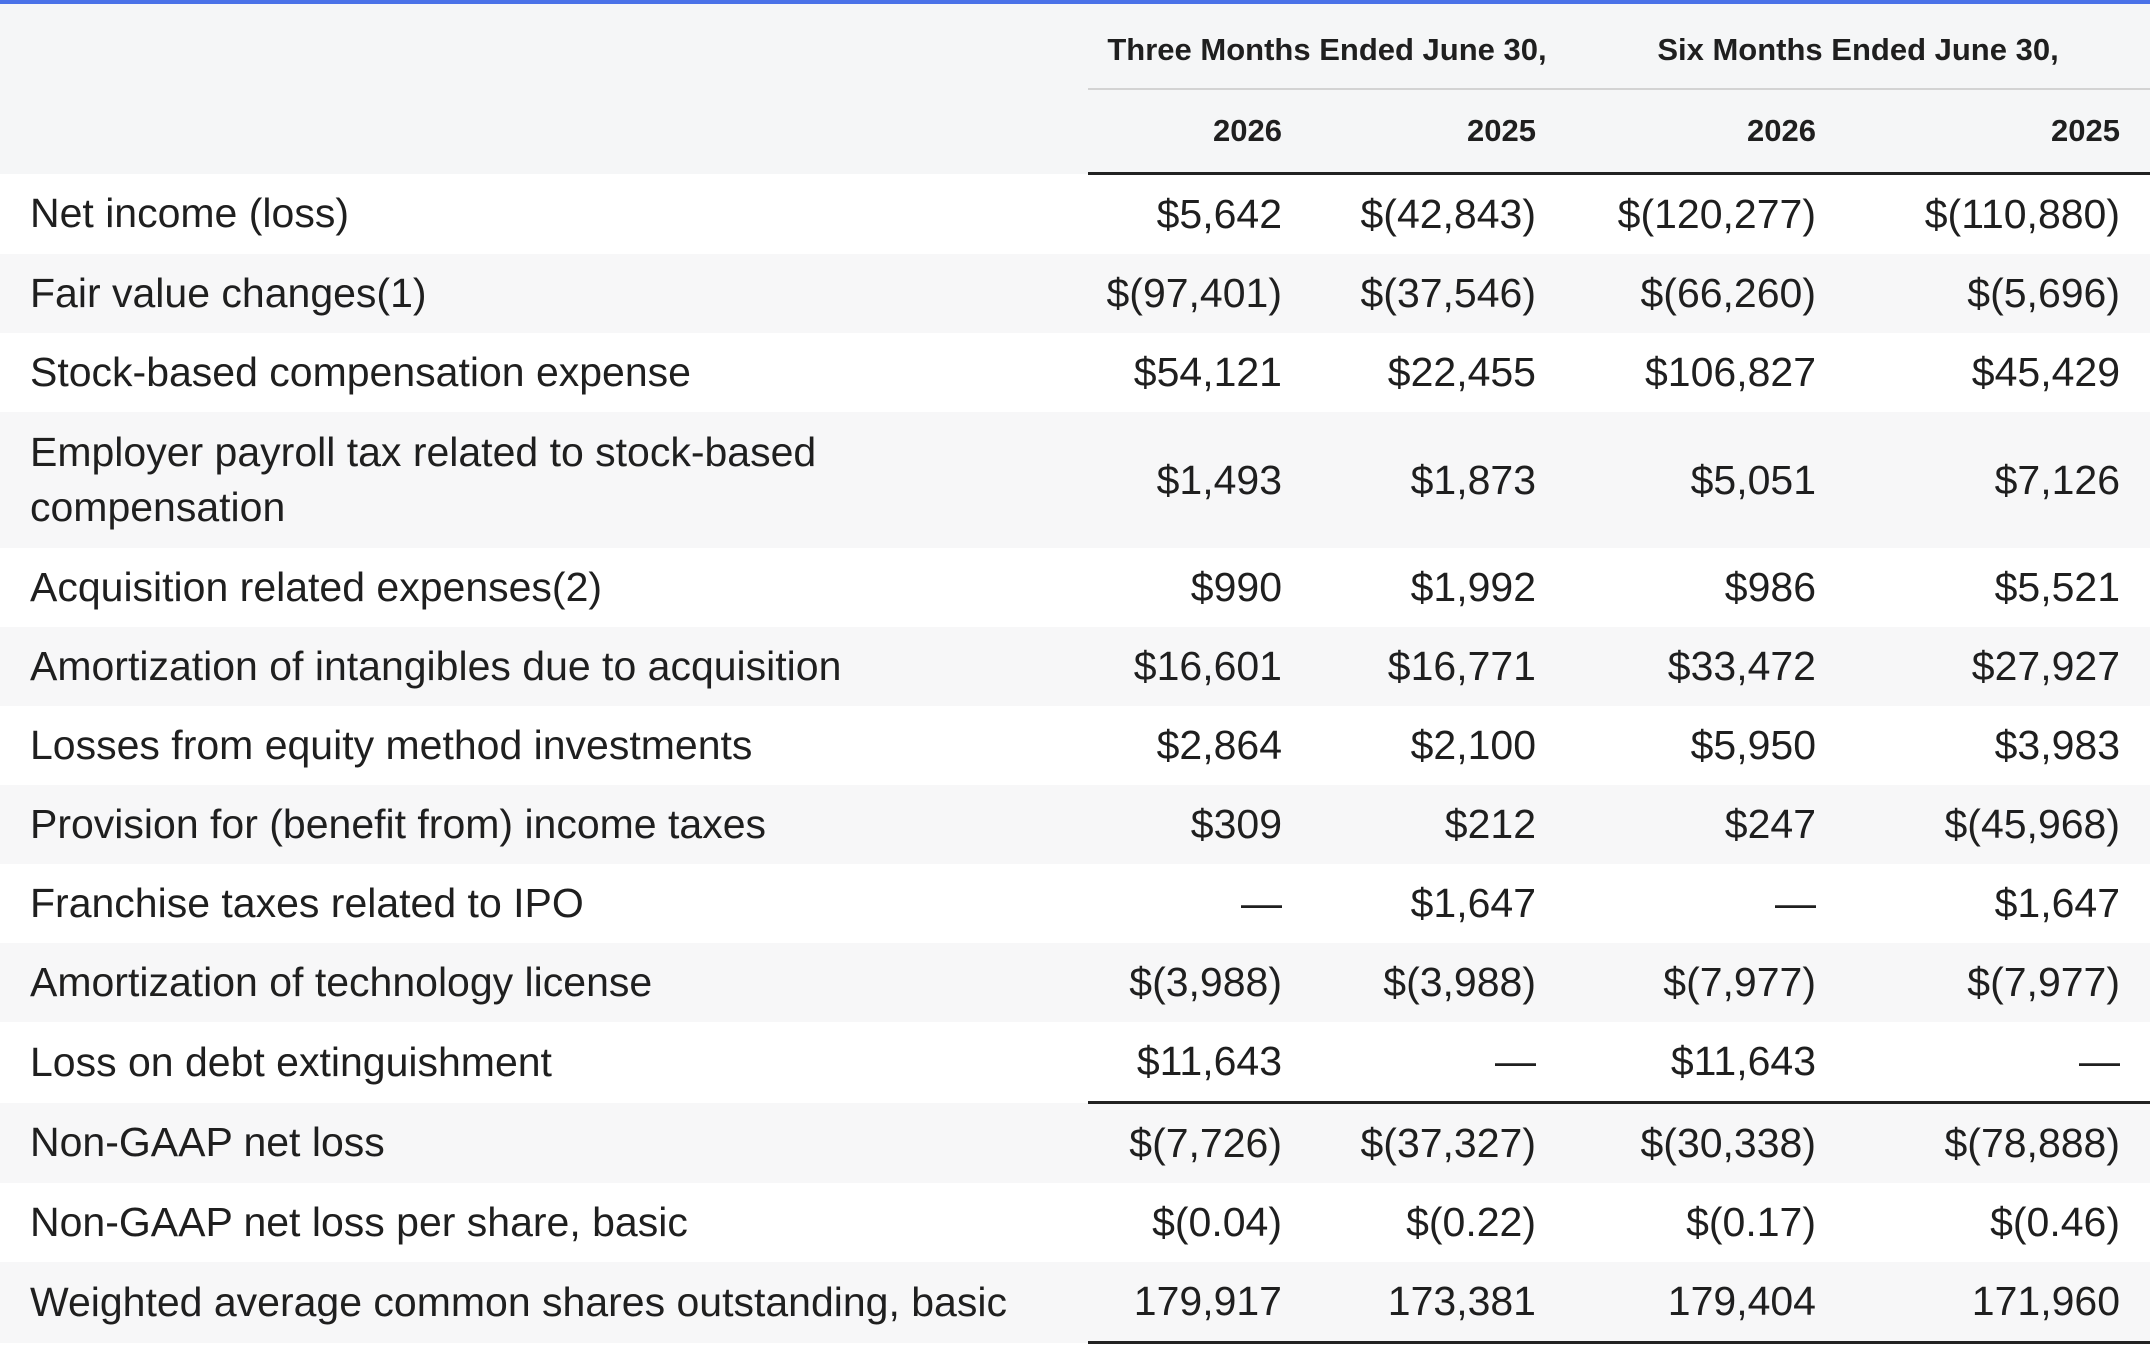 This screenshot has height=1363, width=2150. I want to click on row-value: $(42,843), so click(1448, 214).